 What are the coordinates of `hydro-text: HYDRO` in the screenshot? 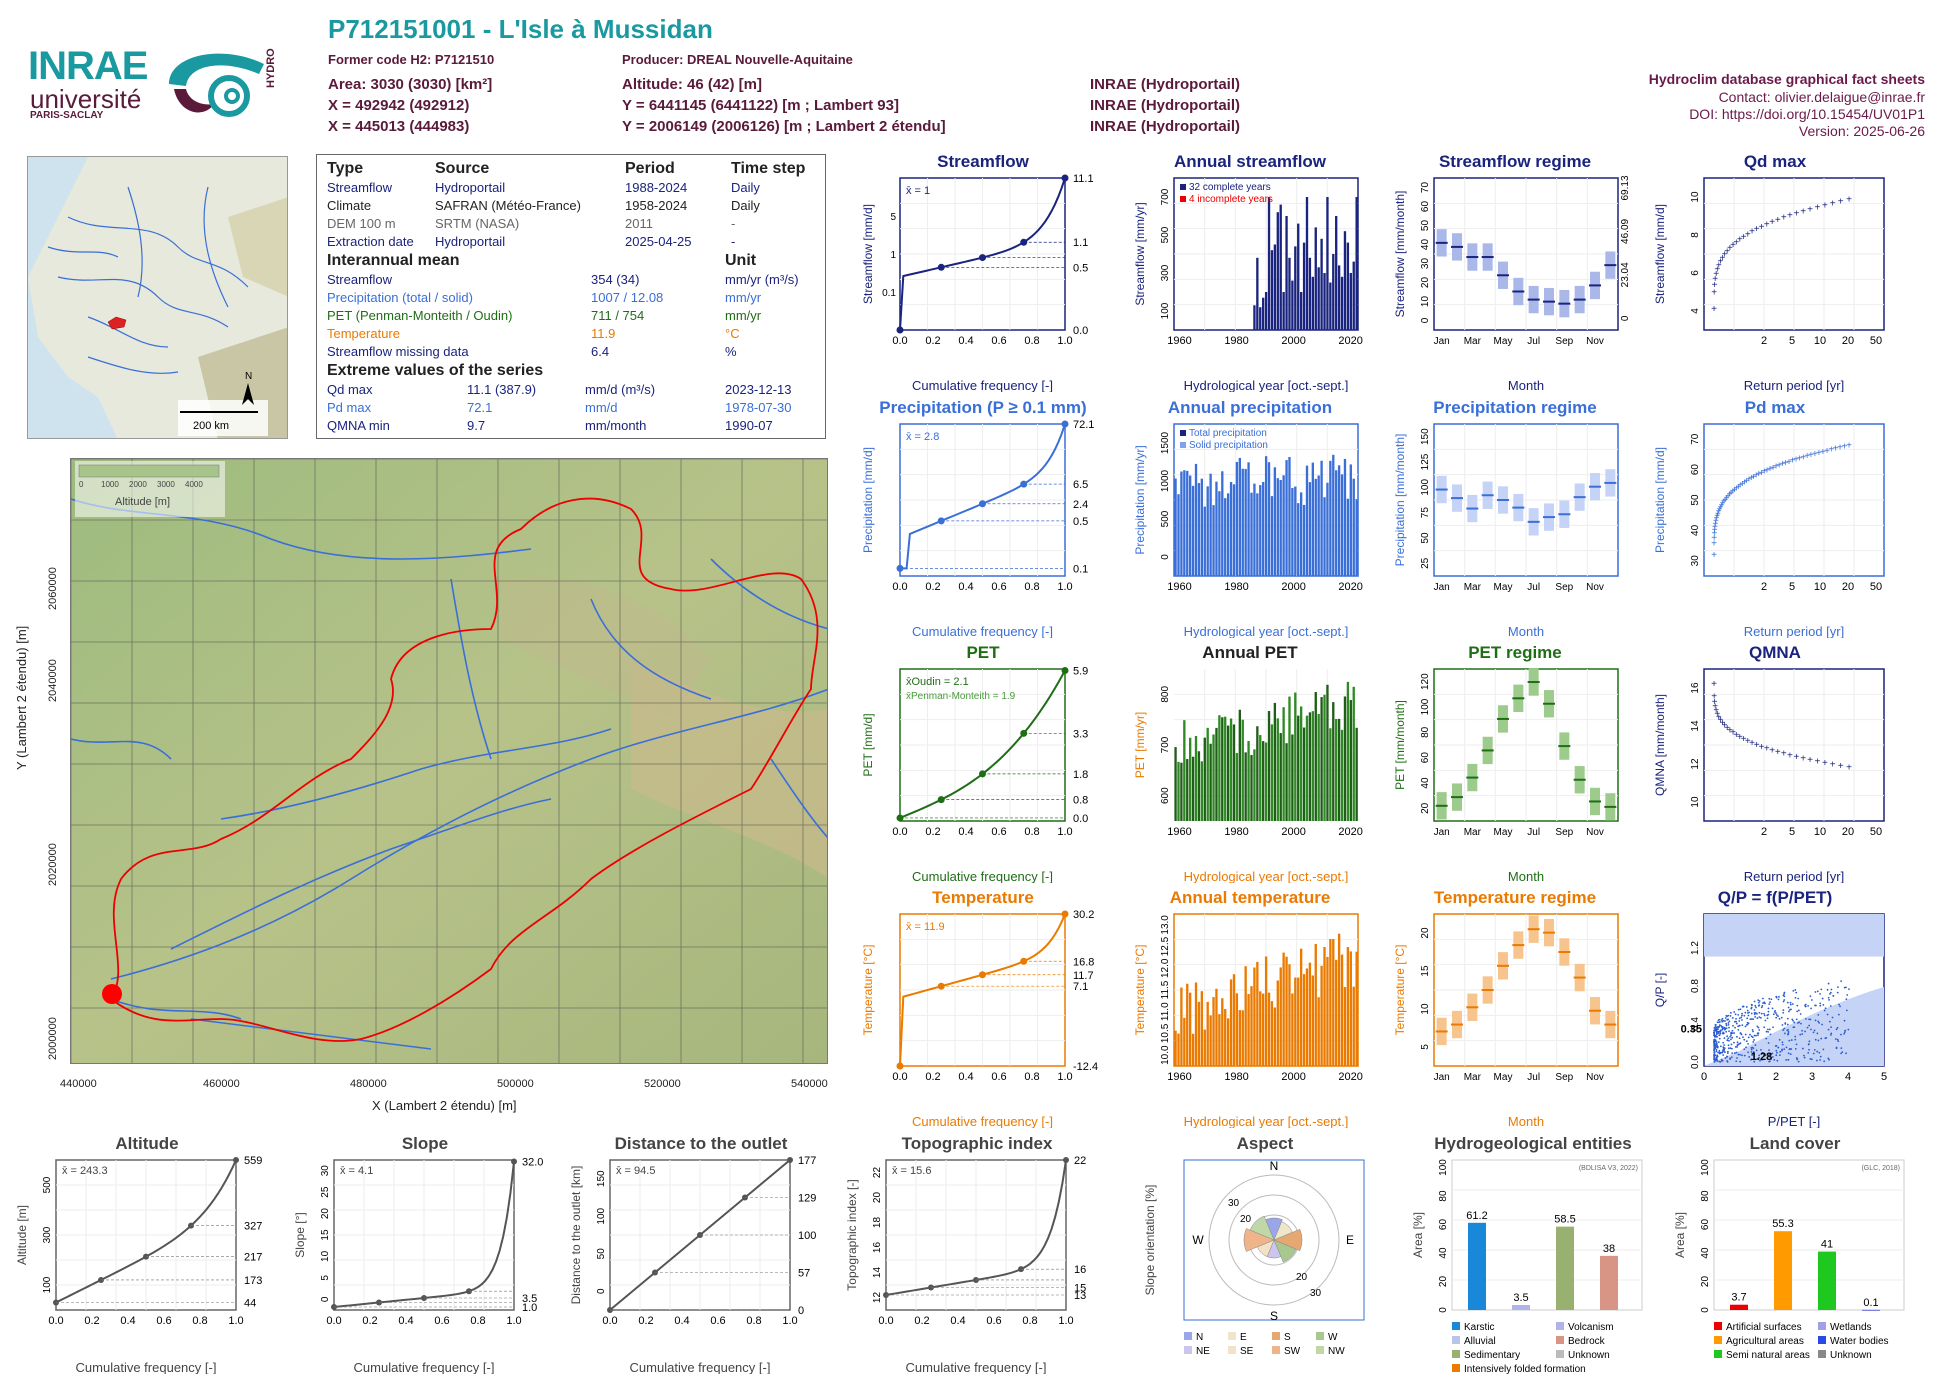 It's located at (271, 68).